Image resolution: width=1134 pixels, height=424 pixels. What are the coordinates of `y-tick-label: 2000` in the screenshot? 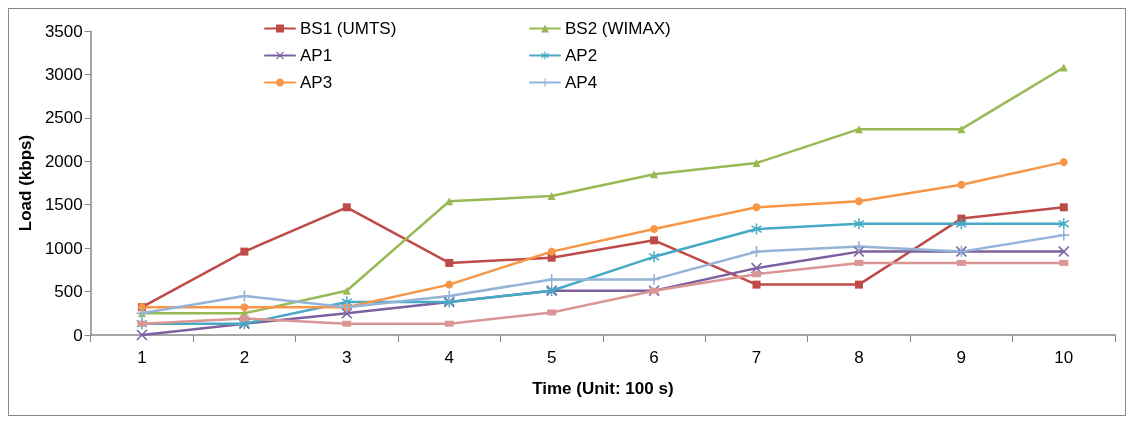 It's located at (63, 161).